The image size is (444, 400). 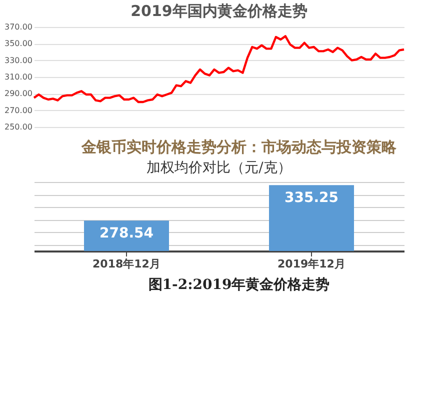 What do you see at coordinates (18, 110) in the screenshot?
I see `y-tick-label: 270.00` at bounding box center [18, 110].